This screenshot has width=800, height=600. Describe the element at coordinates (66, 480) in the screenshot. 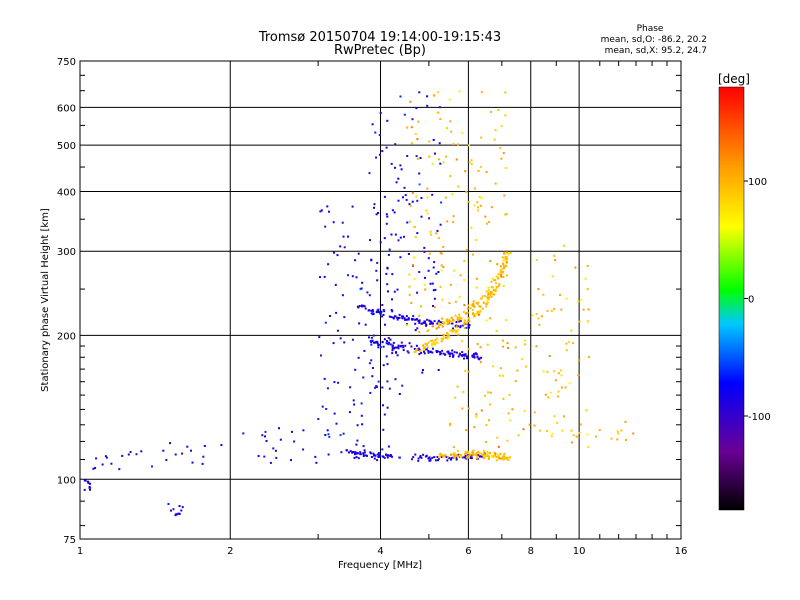

I see `y-tick-label: 100` at that location.